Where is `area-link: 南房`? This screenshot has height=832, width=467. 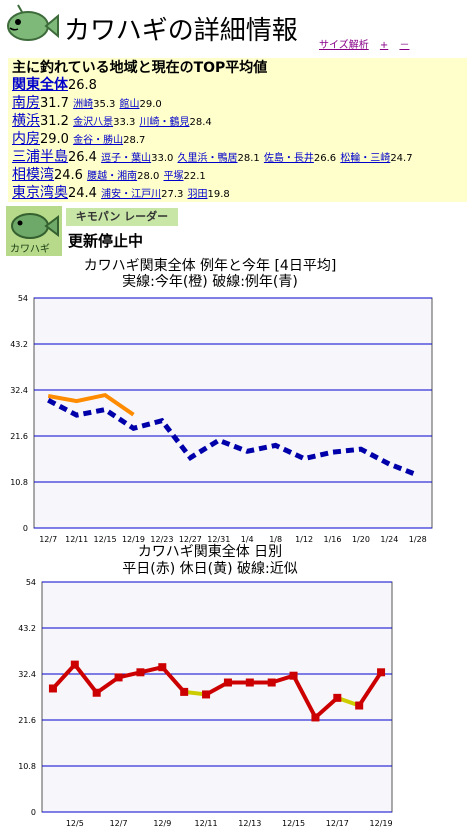
area-link: 南房 is located at coordinates (26, 103).